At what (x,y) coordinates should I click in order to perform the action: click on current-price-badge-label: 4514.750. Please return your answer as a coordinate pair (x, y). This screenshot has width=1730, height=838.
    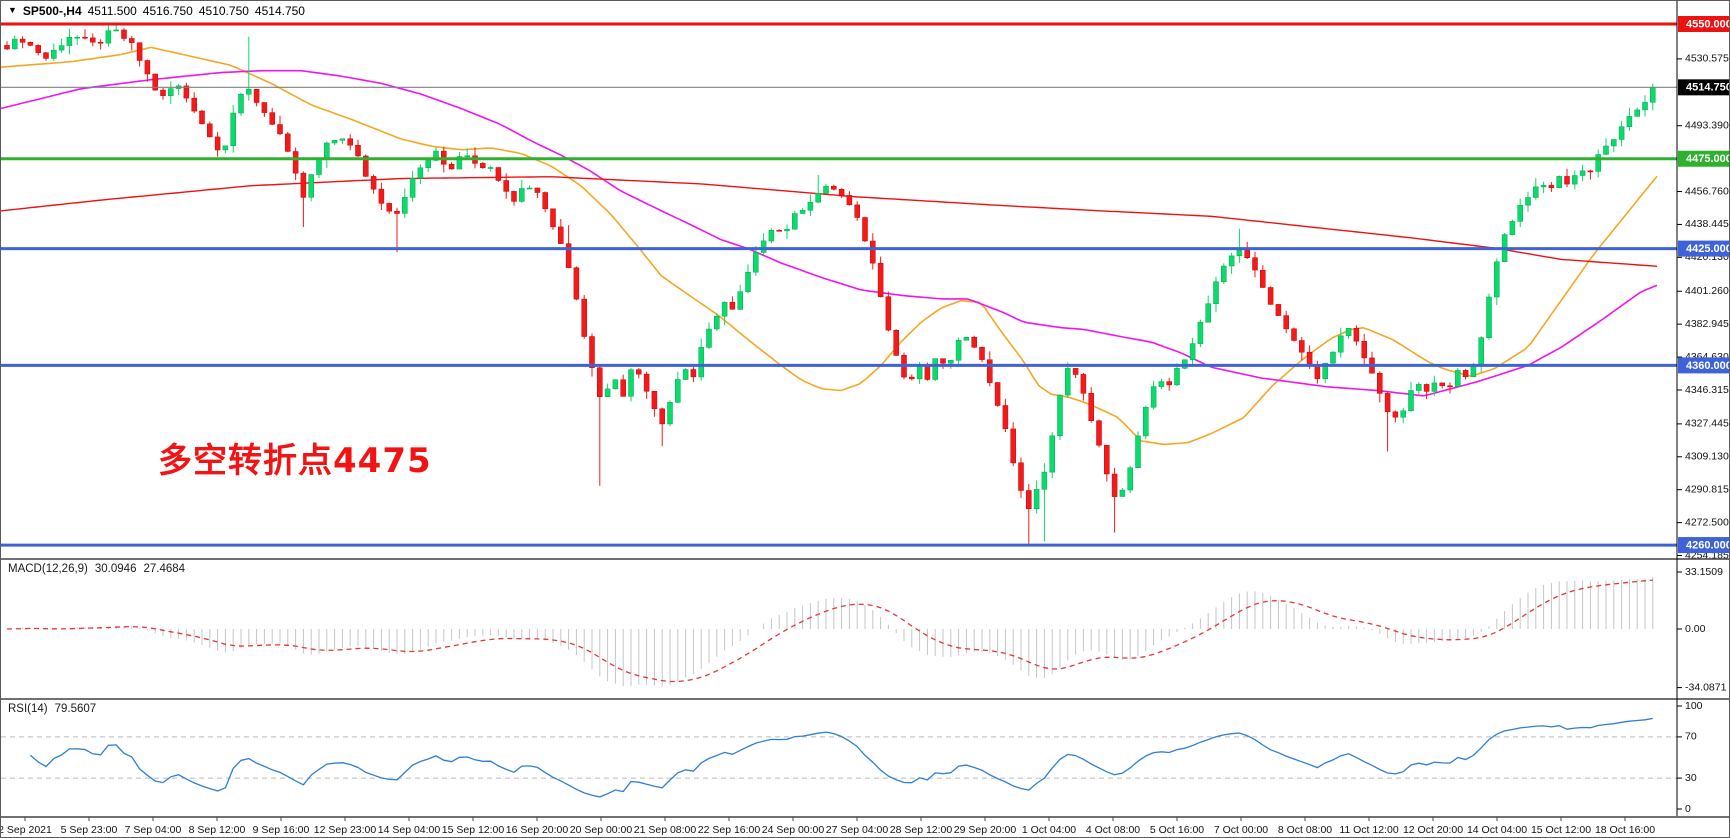
    Looking at the image, I should click on (1708, 88).